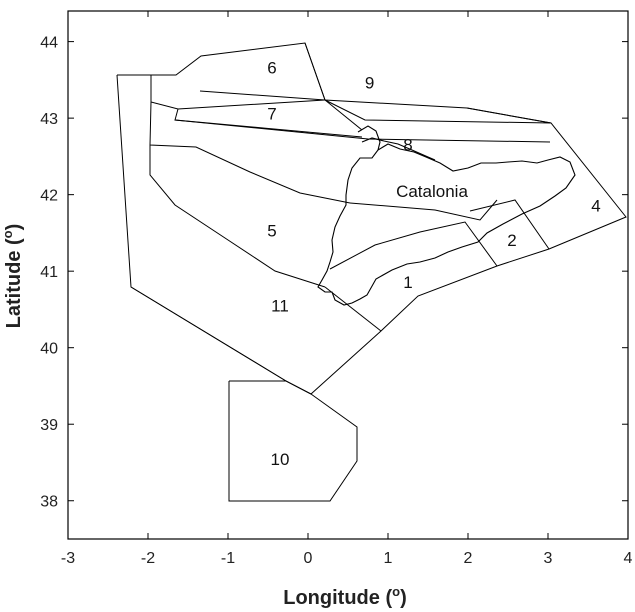 The width and height of the screenshot is (635, 612). I want to click on y-tick-label: 40, so click(49, 349).